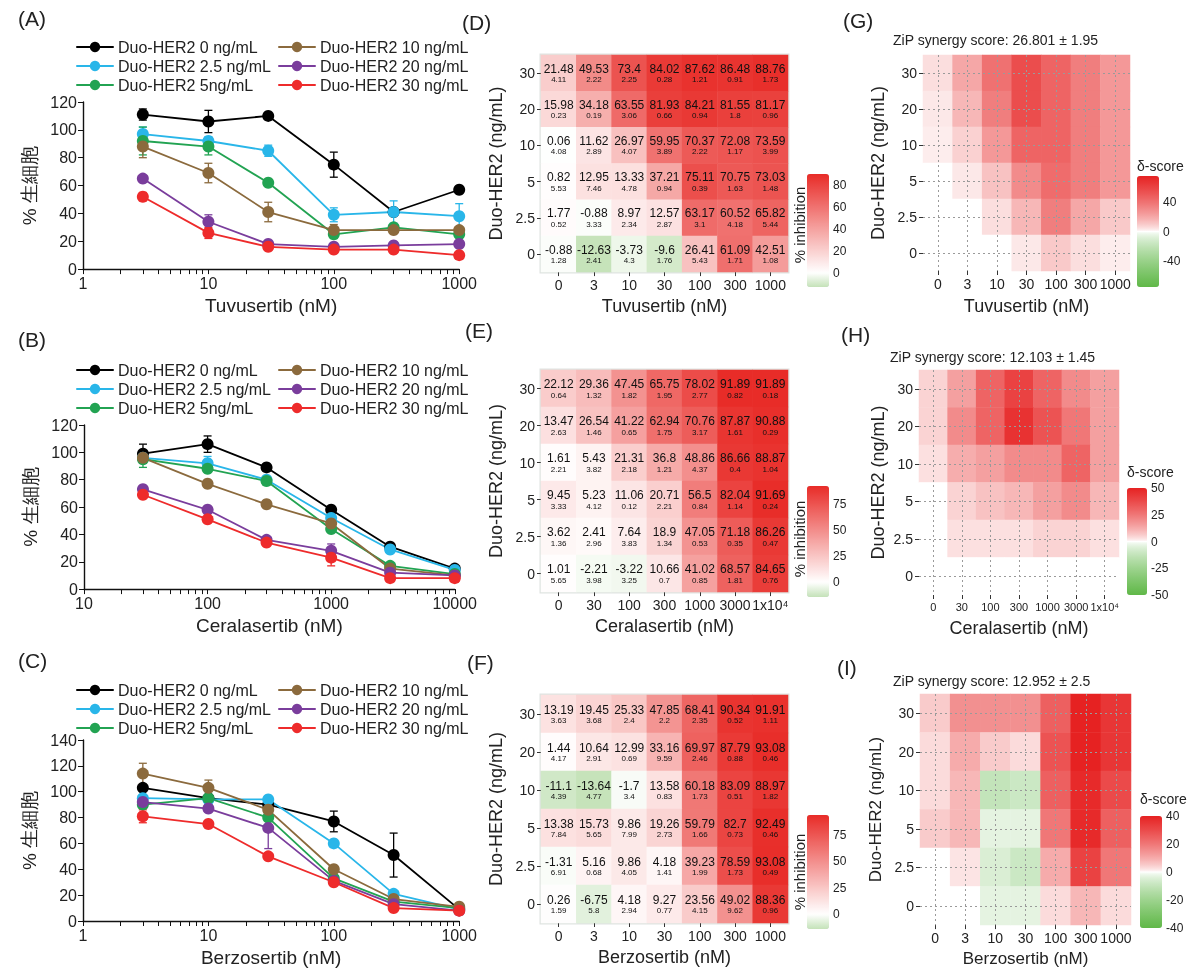  I want to click on y-tick-label: 80, so click(68, 158).